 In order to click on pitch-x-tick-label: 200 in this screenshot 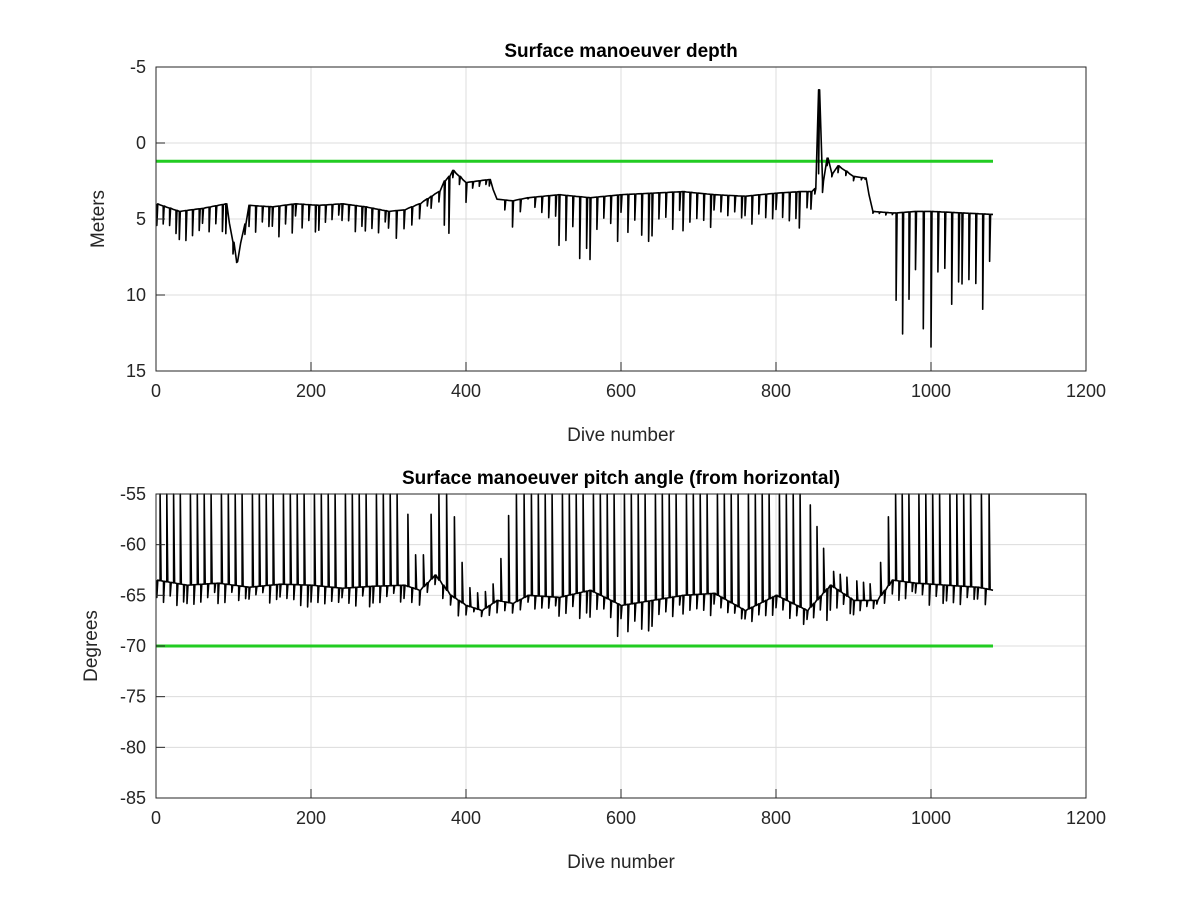, I will do `click(311, 818)`.